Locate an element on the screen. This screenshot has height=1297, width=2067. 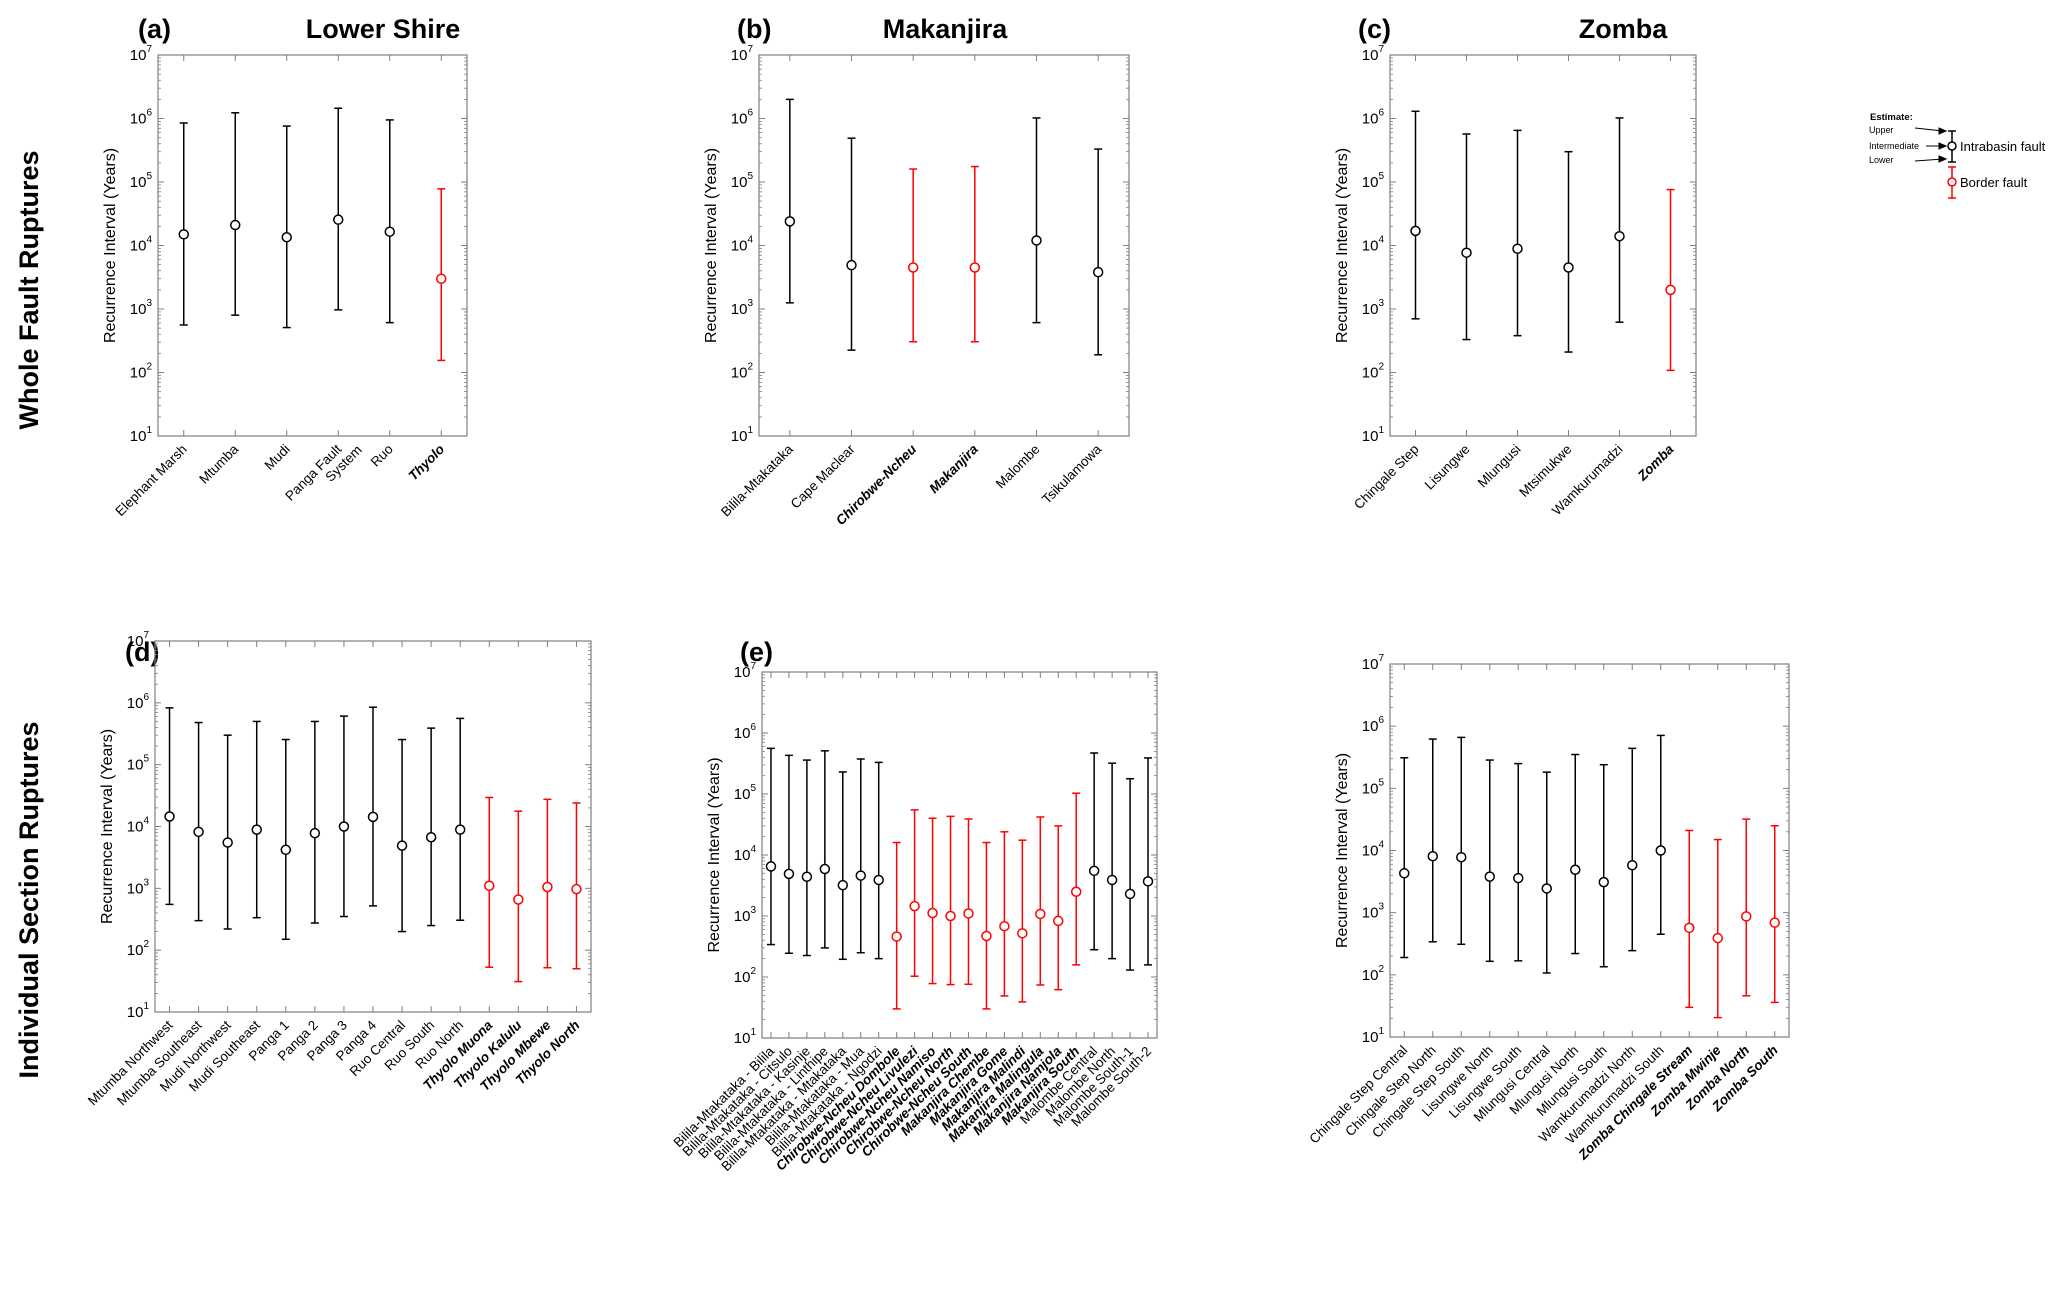
legend-title: Estimate: is located at coordinates (1891, 117).